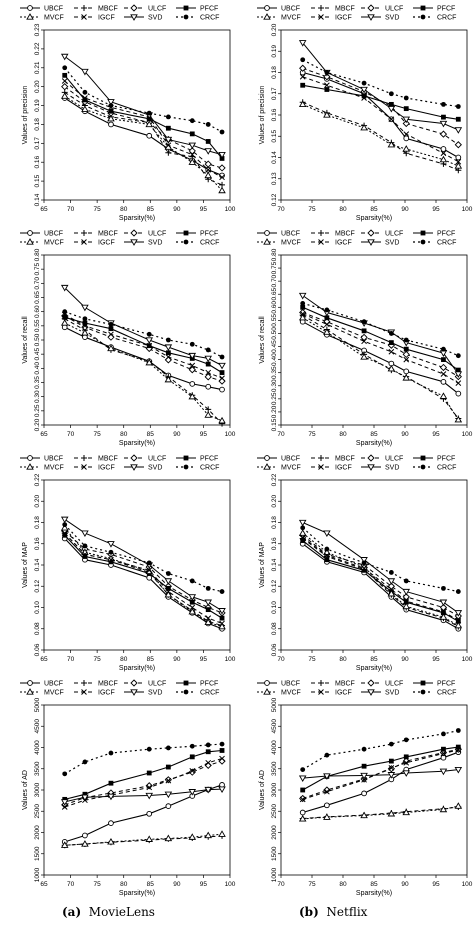 Image resolution: width=474 pixels, height=930 pixels. What do you see at coordinates (274, 479) in the screenshot?
I see `y-tick-label: 0.22` at bounding box center [274, 479].